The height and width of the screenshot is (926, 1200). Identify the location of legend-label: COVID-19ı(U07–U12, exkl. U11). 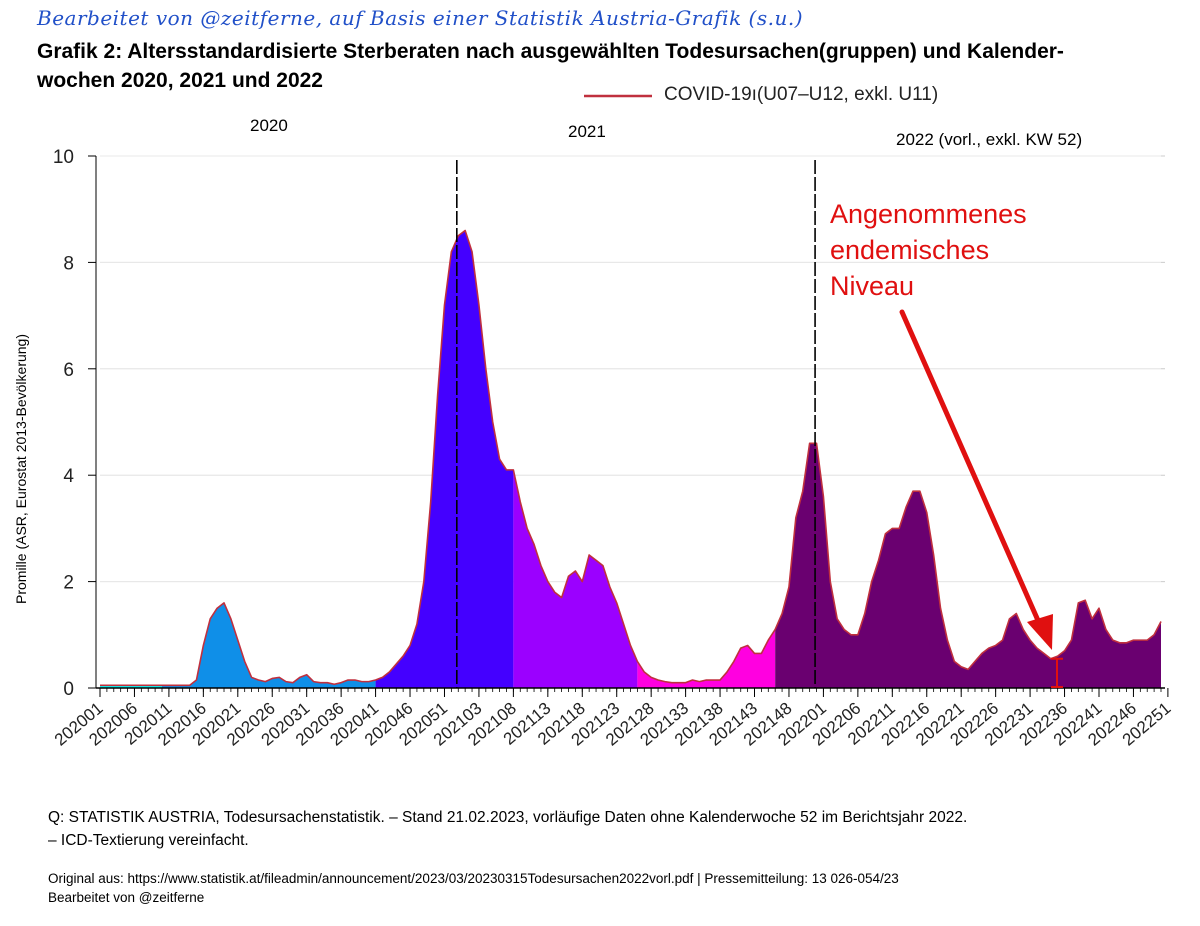
(801, 94).